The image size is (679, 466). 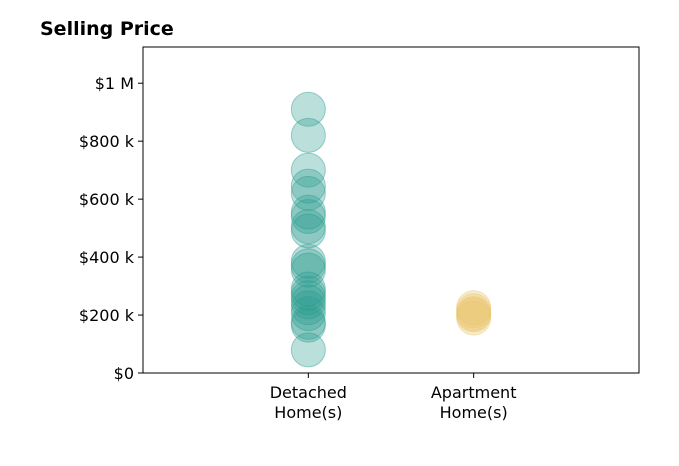 What do you see at coordinates (107, 29) in the screenshot?
I see `chart-title: Selling Price` at bounding box center [107, 29].